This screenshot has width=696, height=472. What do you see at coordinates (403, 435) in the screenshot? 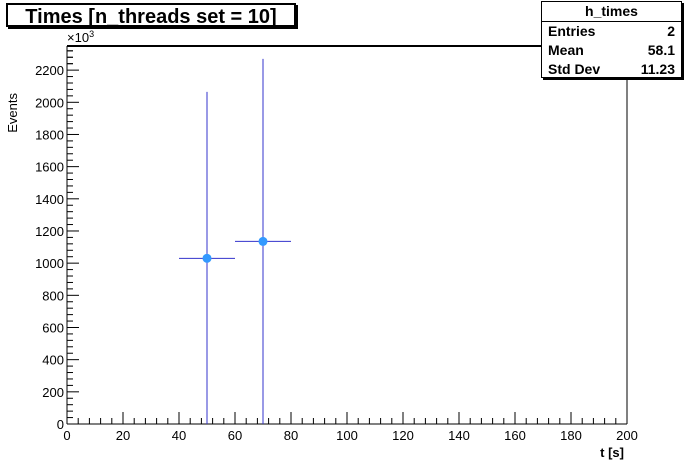
I see `x-tick-label: 120` at bounding box center [403, 435].